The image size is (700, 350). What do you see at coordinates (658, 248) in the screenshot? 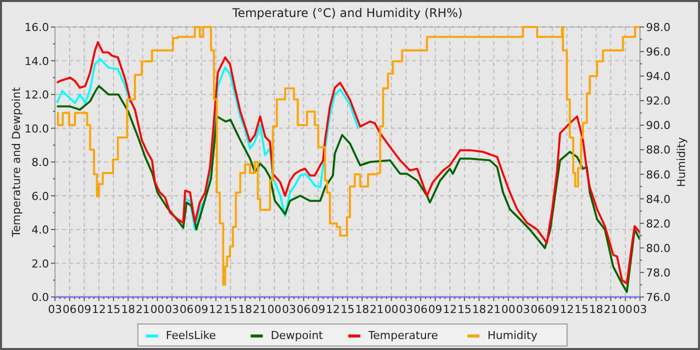
I see `y2-tick-label: 80.0` at bounding box center [658, 248].